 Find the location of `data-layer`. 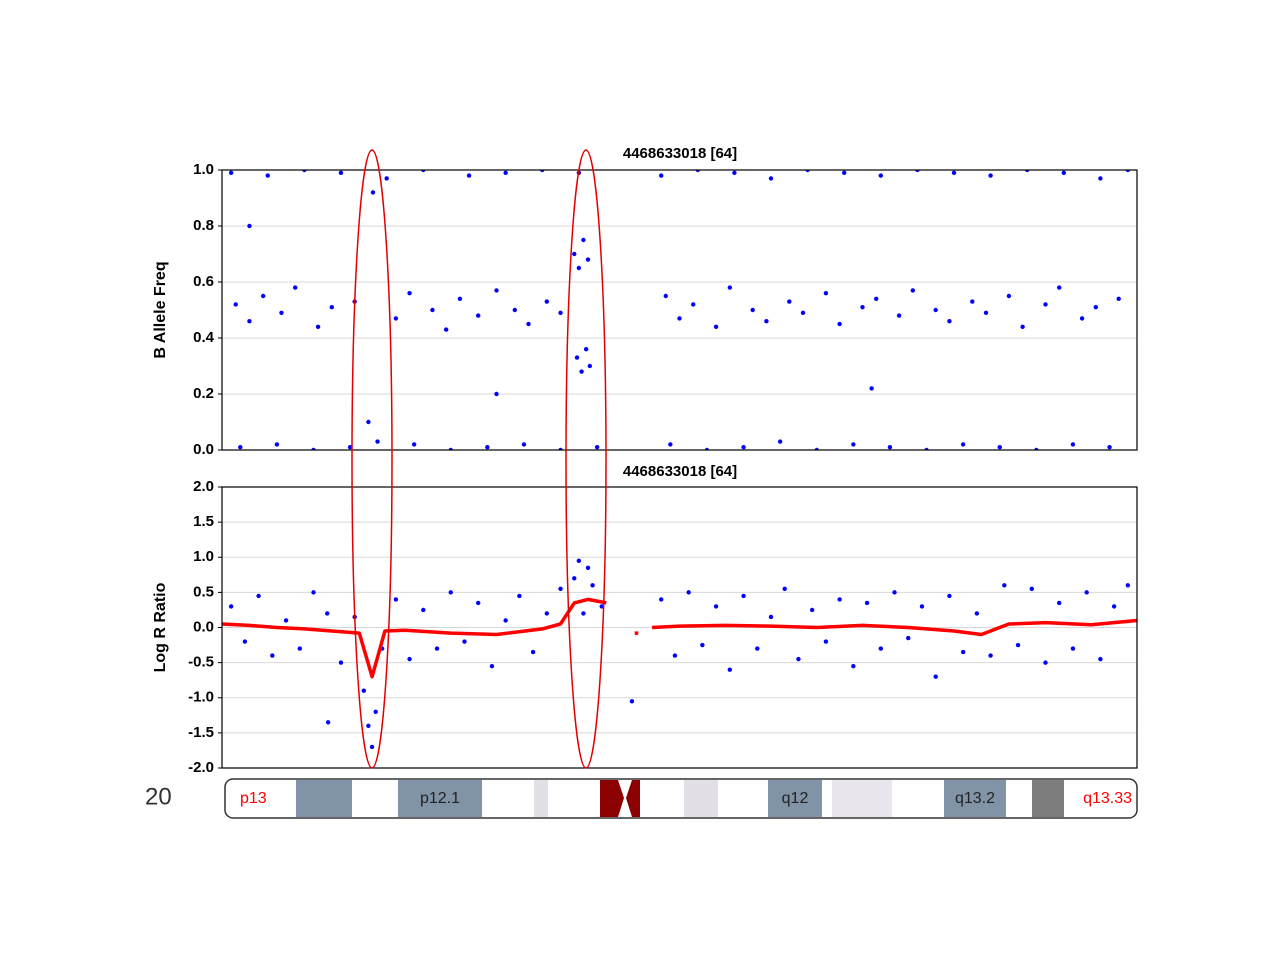

data-layer is located at coordinates (679, 654).